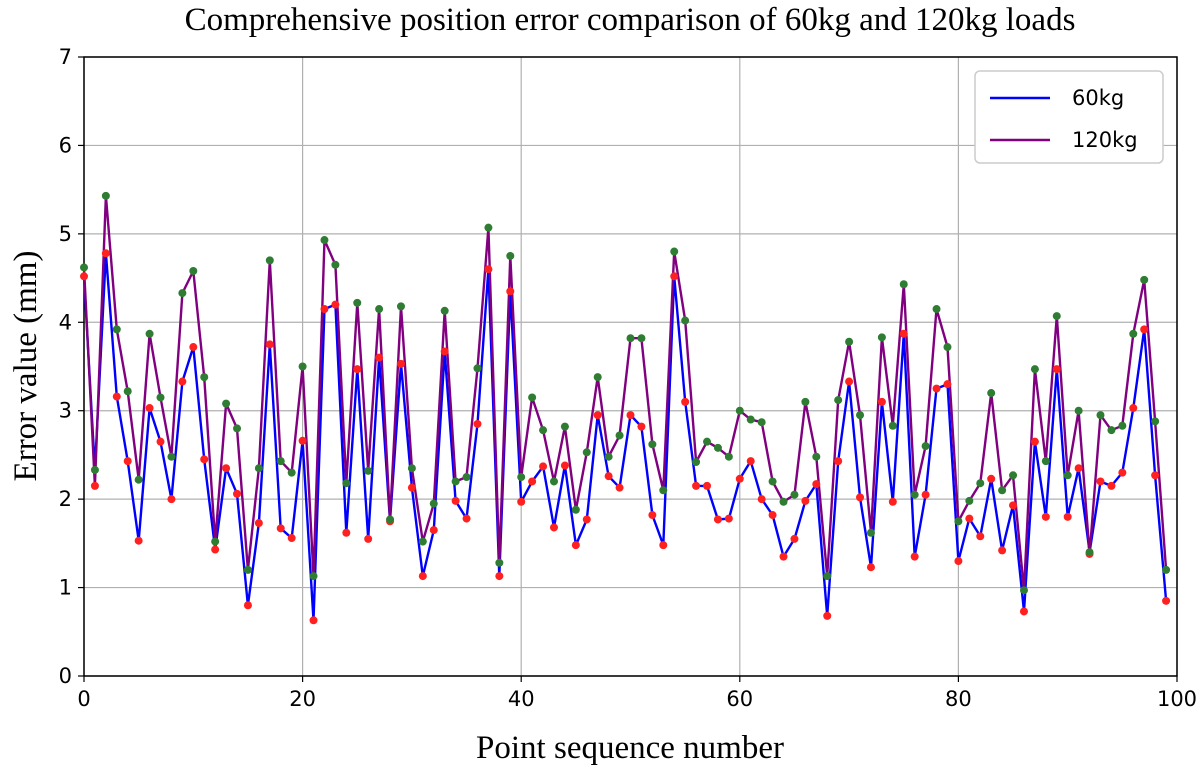  Describe the element at coordinates (71, 366) in the screenshot. I see `y-axis: 0 1 2 3 4 5 6 7` at that location.